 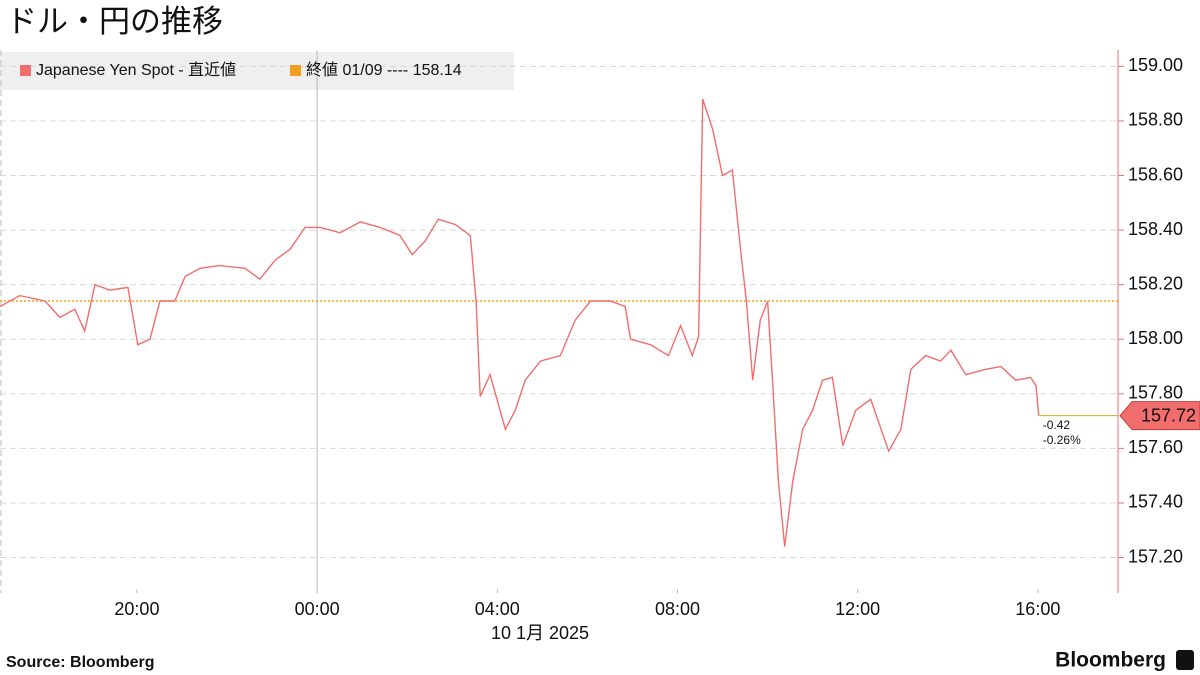 What do you see at coordinates (1168, 415) in the screenshot?
I see `last-value-label: 157.72` at bounding box center [1168, 415].